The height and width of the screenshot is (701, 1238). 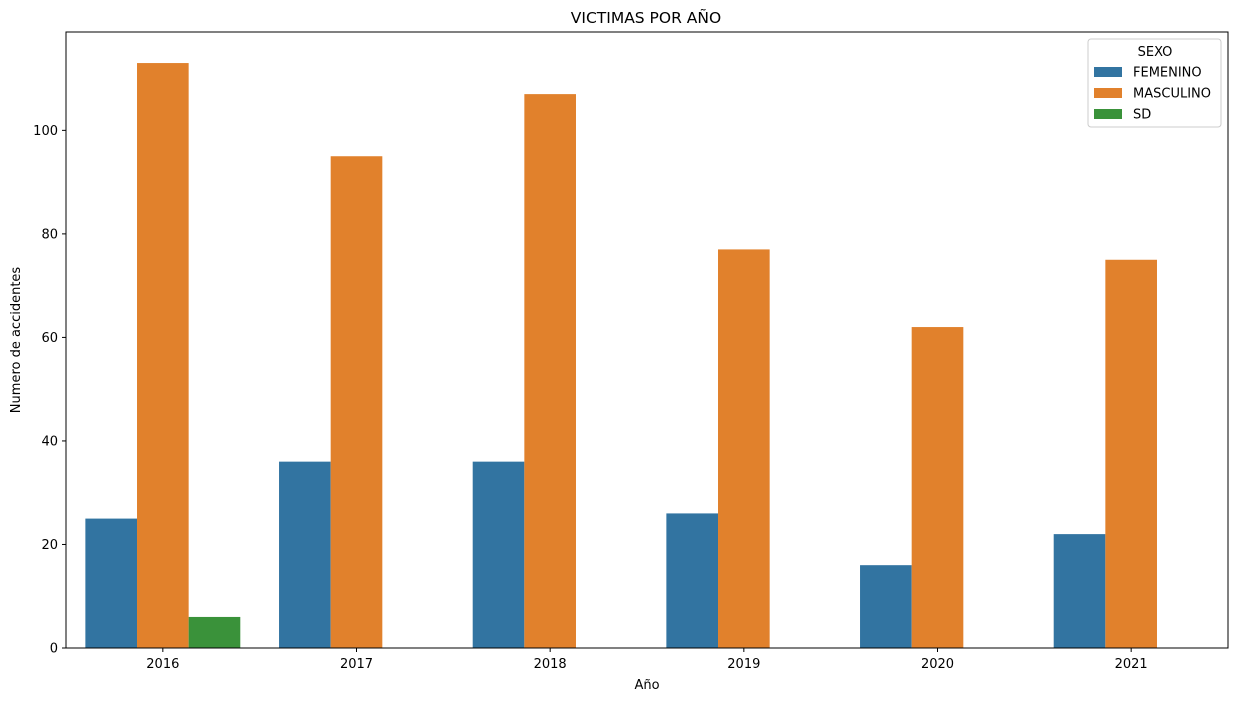 What do you see at coordinates (1131, 453) in the screenshot?
I see `bar-masculino-2021` at bounding box center [1131, 453].